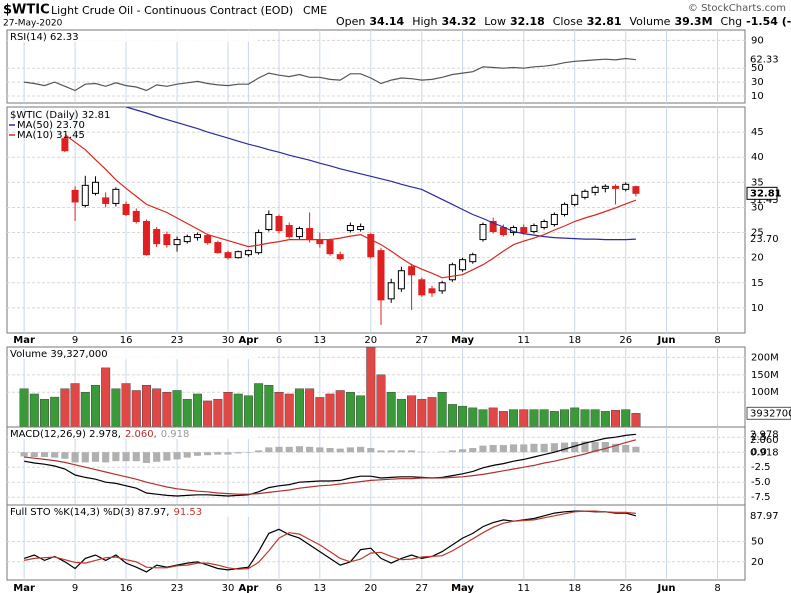 This screenshot has width=791, height=593. Describe the element at coordinates (764, 60) in the screenshot. I see `value-tag: 62.33` at that location.